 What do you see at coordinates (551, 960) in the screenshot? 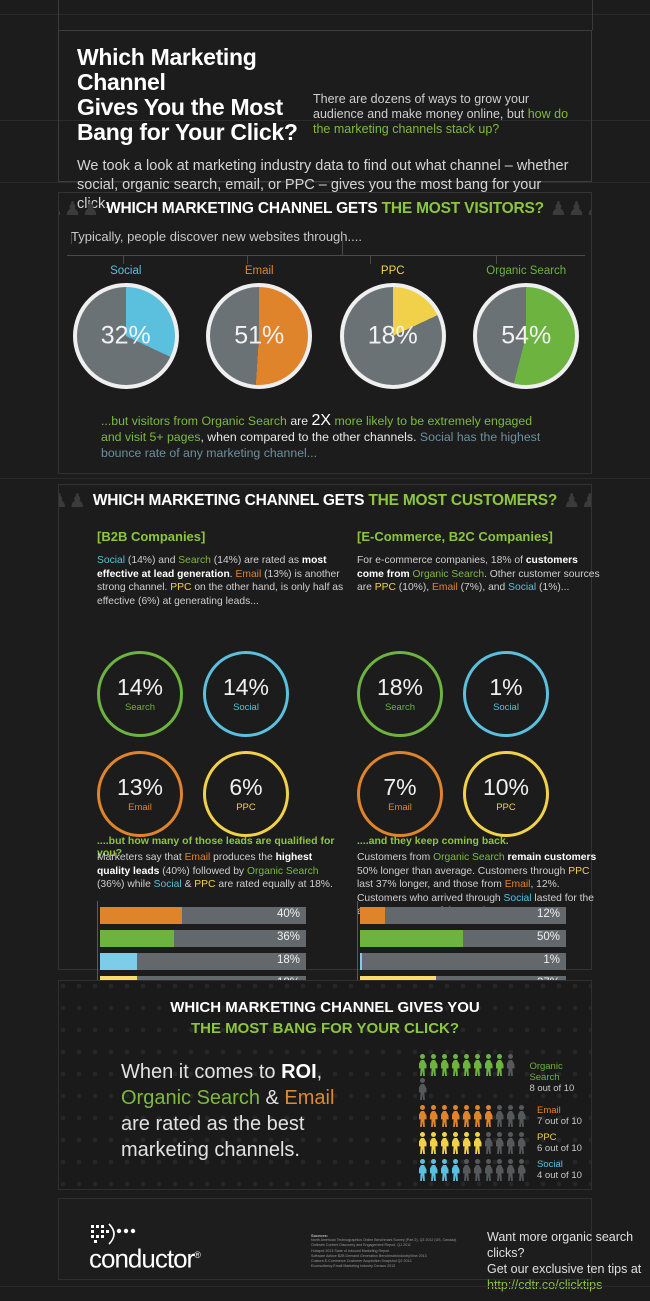
I see `bar-value-label: 1%` at bounding box center [551, 960].